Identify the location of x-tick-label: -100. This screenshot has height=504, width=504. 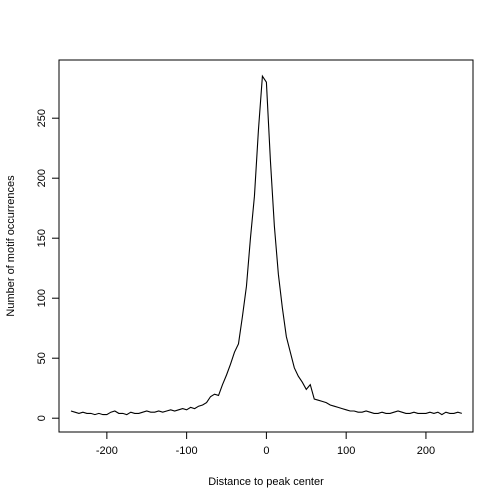
(187, 451).